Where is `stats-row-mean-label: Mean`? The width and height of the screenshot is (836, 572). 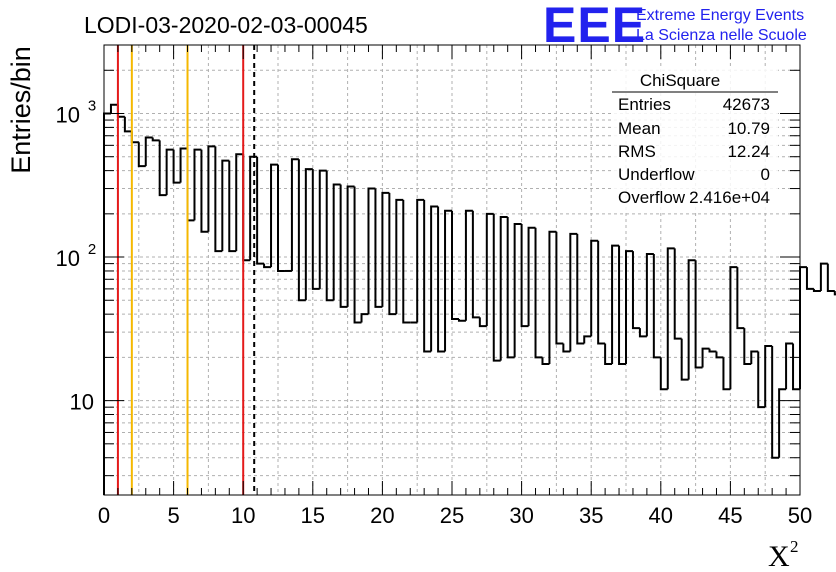
stats-row-mean-label: Mean is located at coordinates (639, 128).